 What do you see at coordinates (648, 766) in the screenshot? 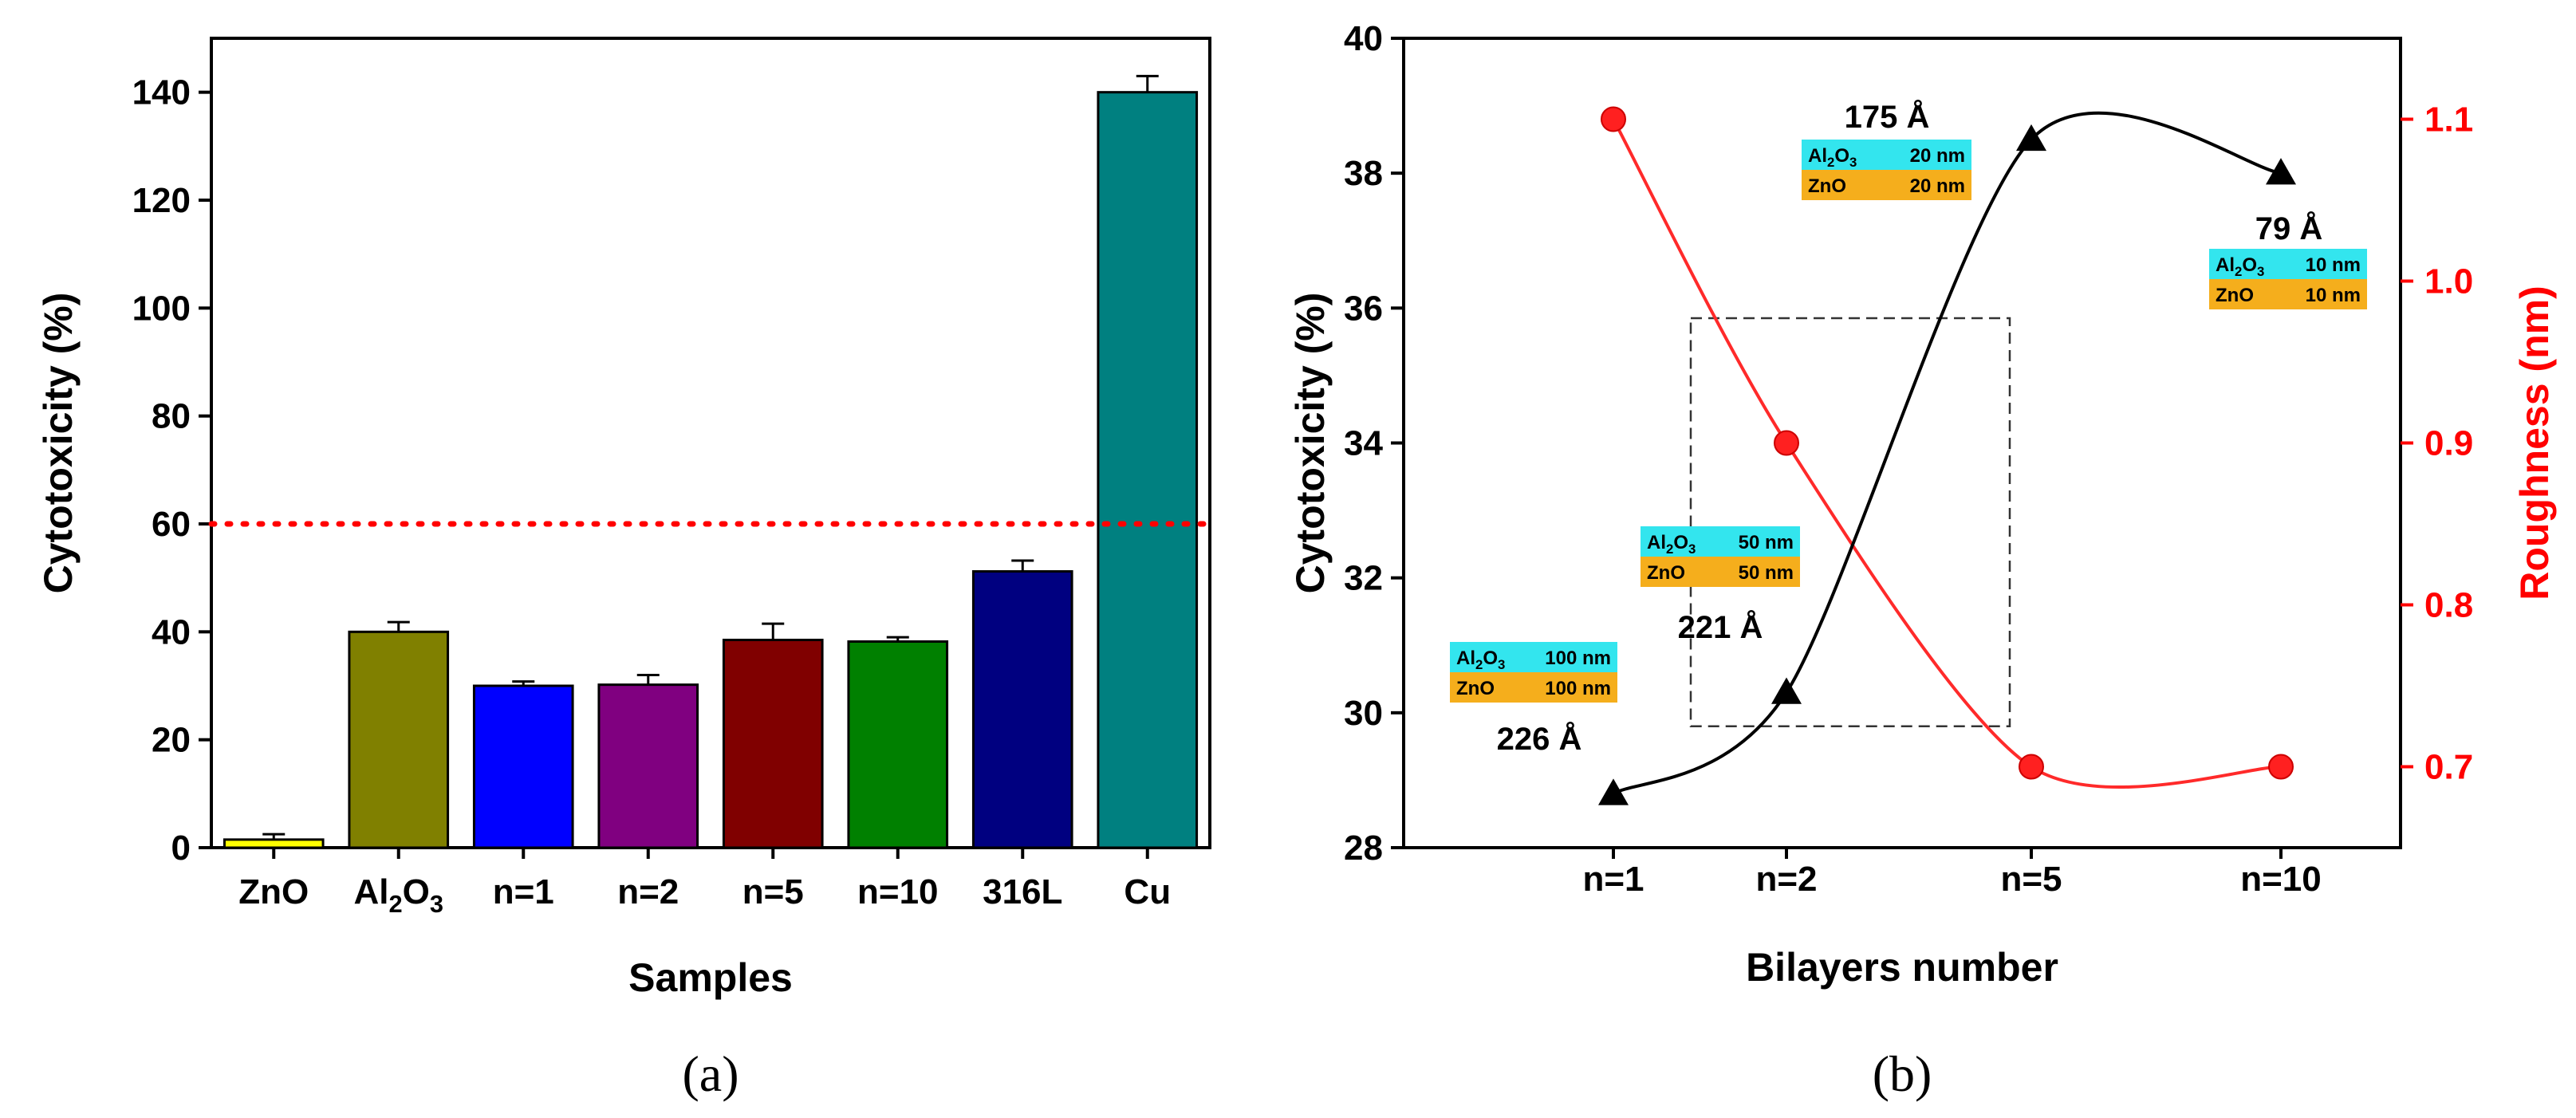
I see `bar-n=2` at bounding box center [648, 766].